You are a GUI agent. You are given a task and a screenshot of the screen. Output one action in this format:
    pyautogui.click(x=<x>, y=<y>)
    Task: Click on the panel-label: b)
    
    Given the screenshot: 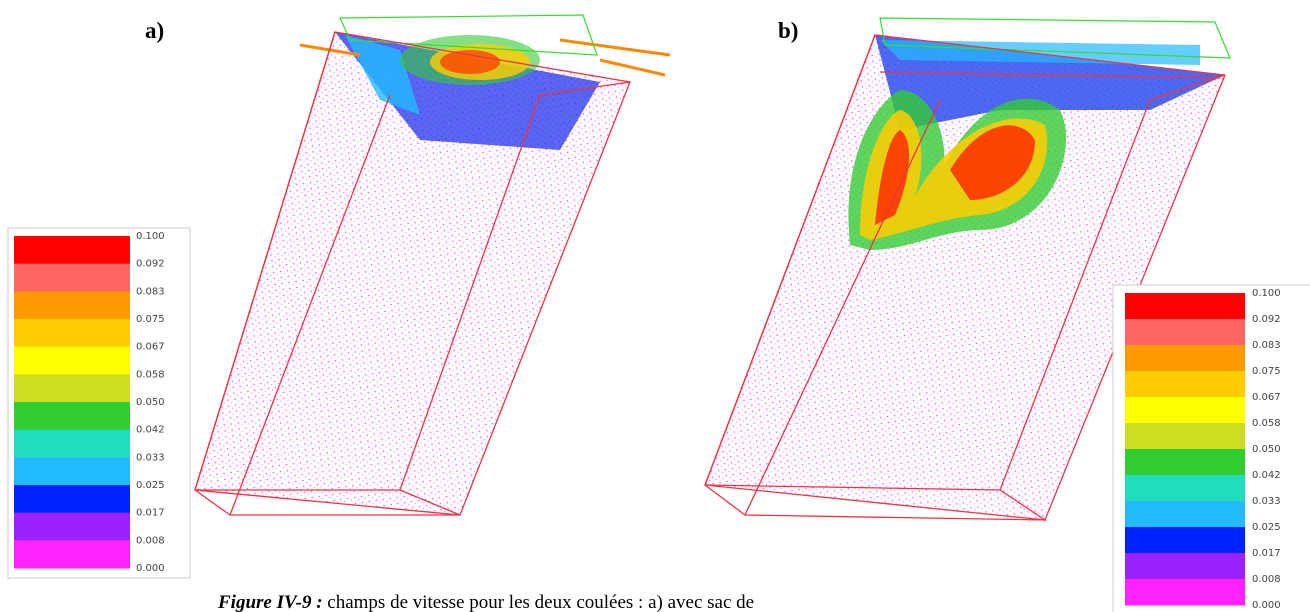 What is the action you would take?
    pyautogui.click(x=788, y=30)
    